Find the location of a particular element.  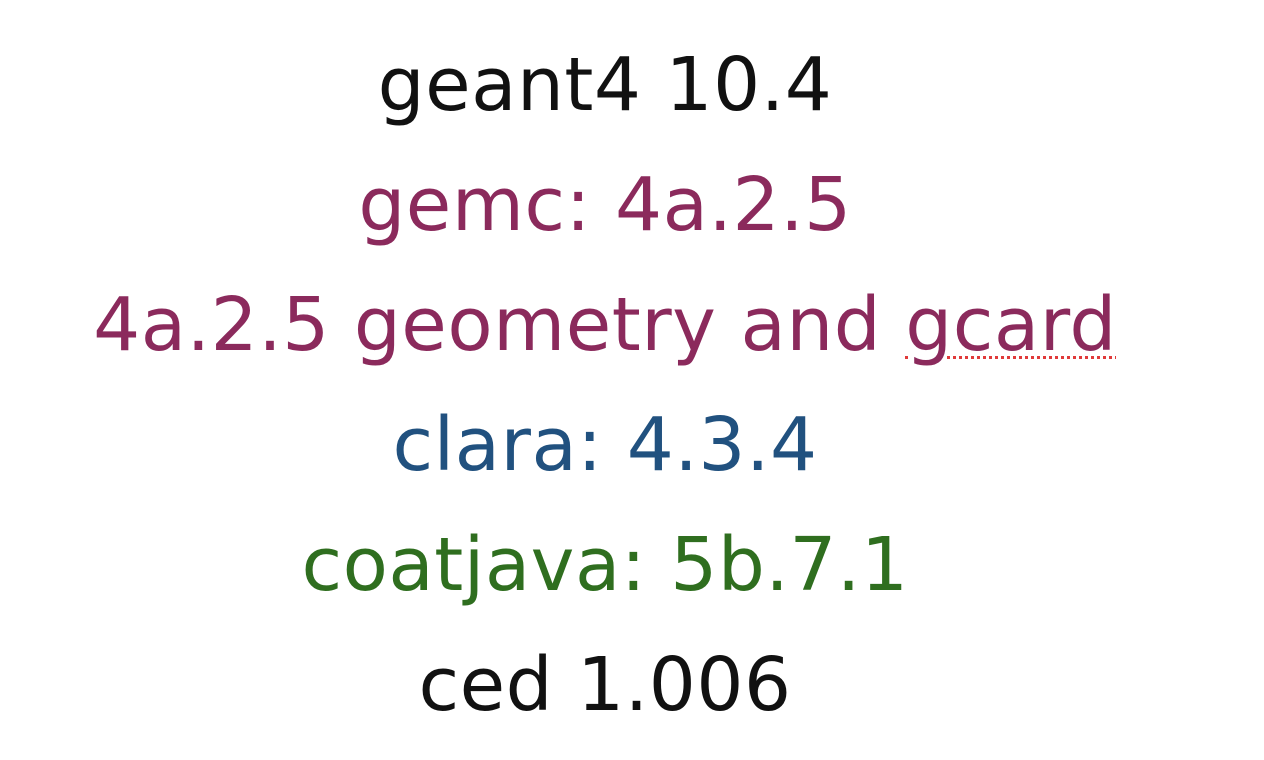

spellcheck-flagged-word: gcard is located at coordinates (1011, 325).